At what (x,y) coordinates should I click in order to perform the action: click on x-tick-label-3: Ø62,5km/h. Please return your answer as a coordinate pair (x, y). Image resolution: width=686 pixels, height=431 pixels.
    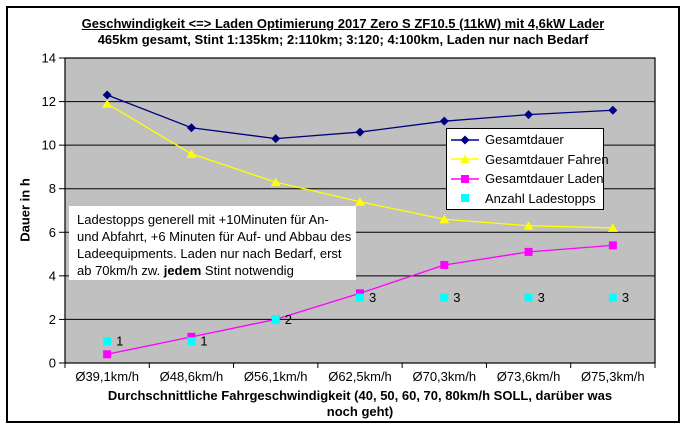
    Looking at the image, I should click on (360, 376).